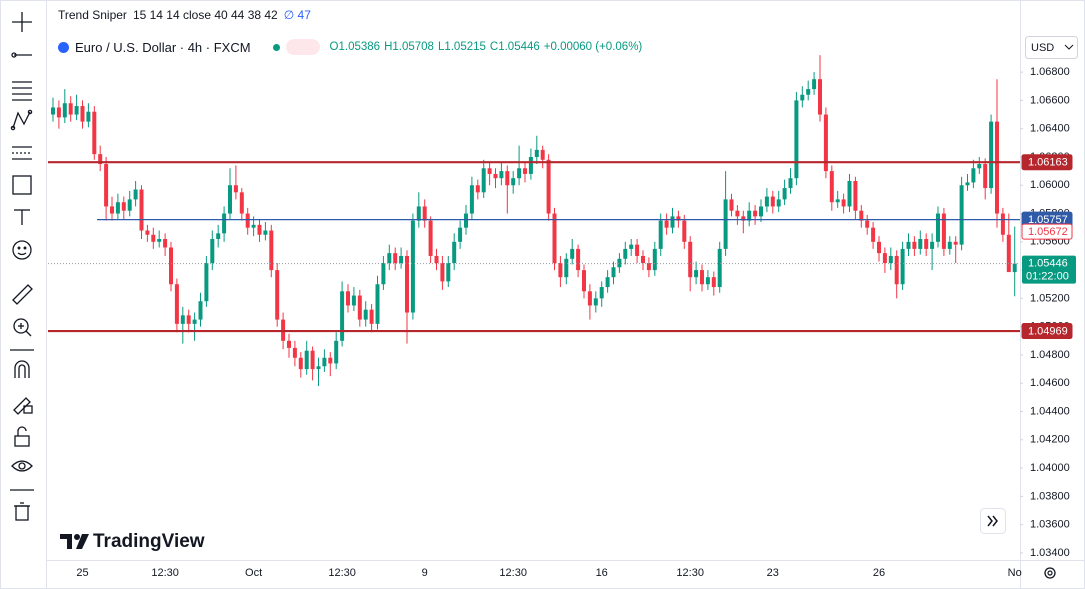 The width and height of the screenshot is (1085, 589). I want to click on x-tick-label: 23, so click(773, 573).